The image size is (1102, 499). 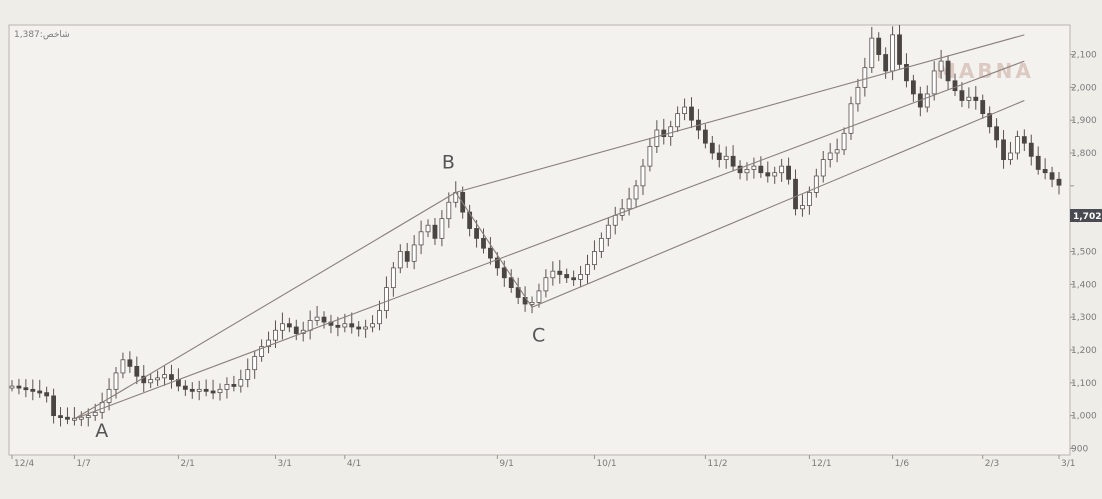 What do you see at coordinates (1084, 417) in the screenshot?
I see `y-tick-label: 1,000` at bounding box center [1084, 417].